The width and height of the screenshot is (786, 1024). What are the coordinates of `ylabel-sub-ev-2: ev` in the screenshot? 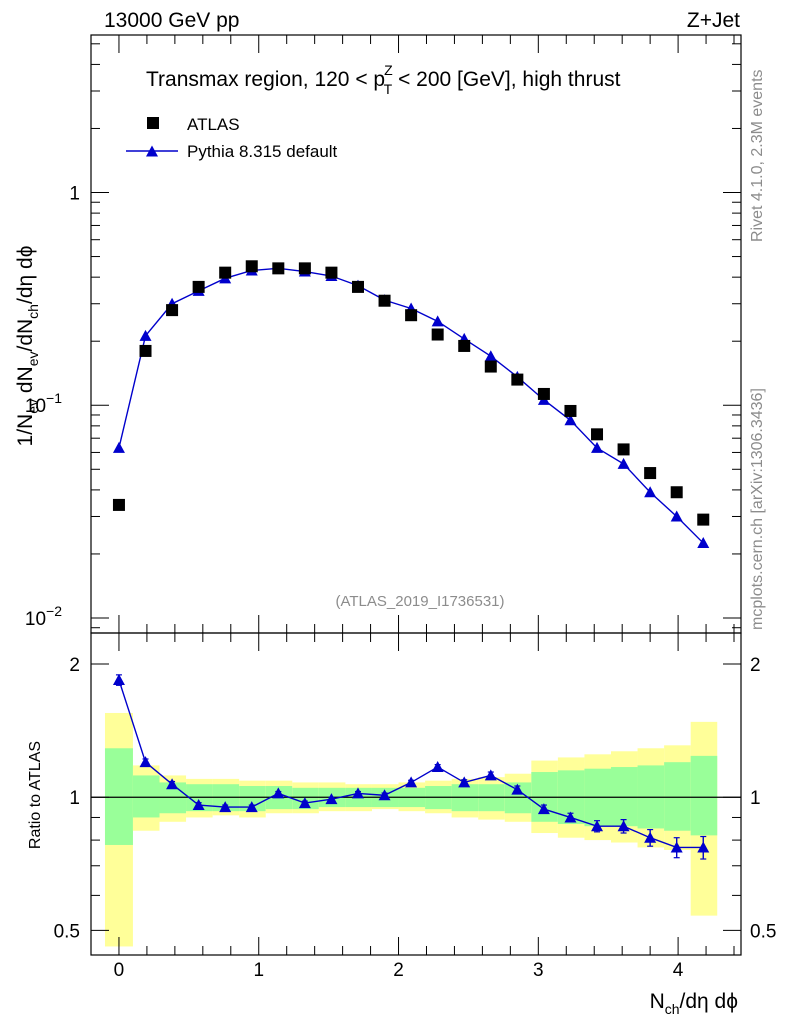 It's located at (33, 358).